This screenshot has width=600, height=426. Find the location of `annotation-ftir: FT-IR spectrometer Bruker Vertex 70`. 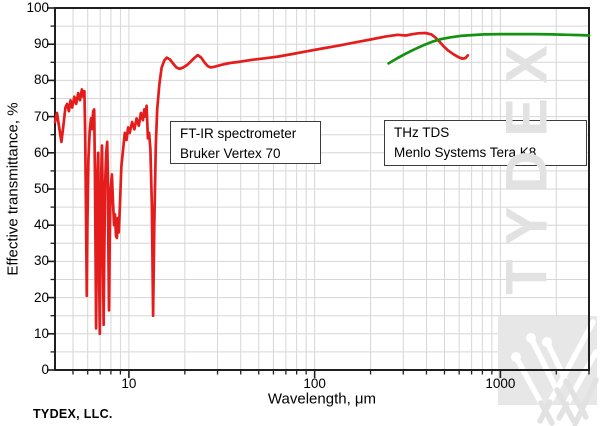

annotation-ftir: FT-IR spectrometer Bruker Vertex 70 is located at coordinates (245, 142).